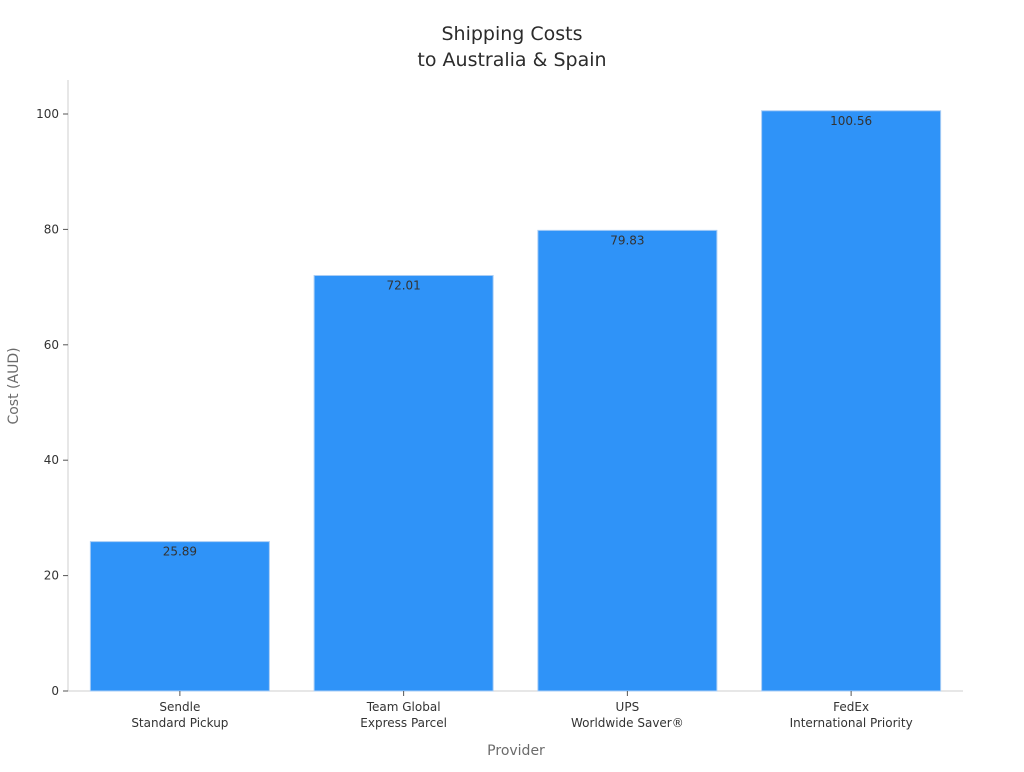 This screenshot has height=772, width=1024. What do you see at coordinates (14, 385) in the screenshot?
I see `y-axis-label: Cost (AUD)` at bounding box center [14, 385].